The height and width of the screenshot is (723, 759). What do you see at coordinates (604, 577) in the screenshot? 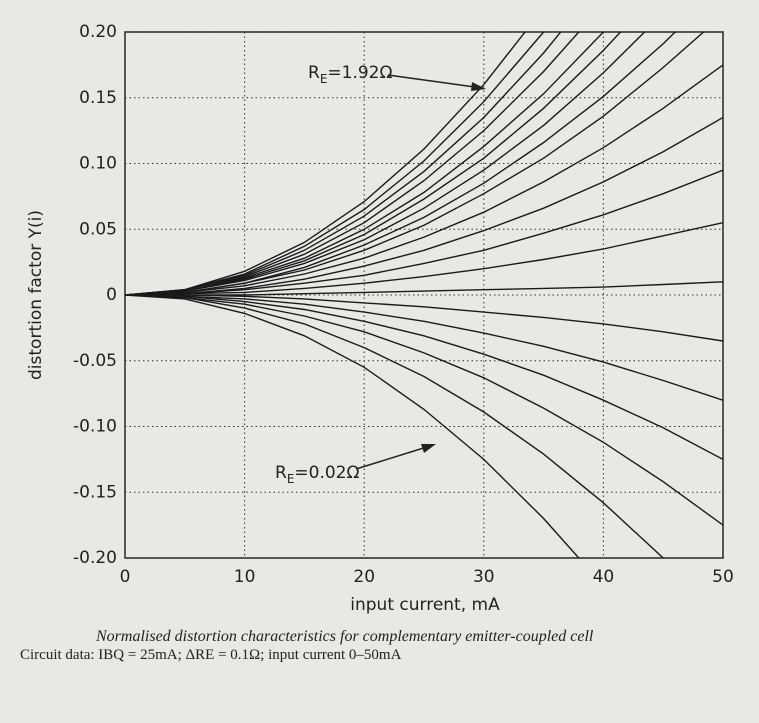
I see `x-tick-label: 40` at bounding box center [604, 577].